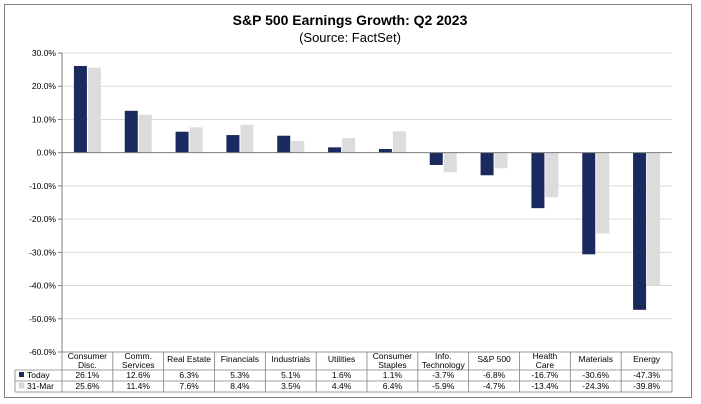 This screenshot has height=404, width=701. I want to click on data-label: 7.6%, so click(189, 386).